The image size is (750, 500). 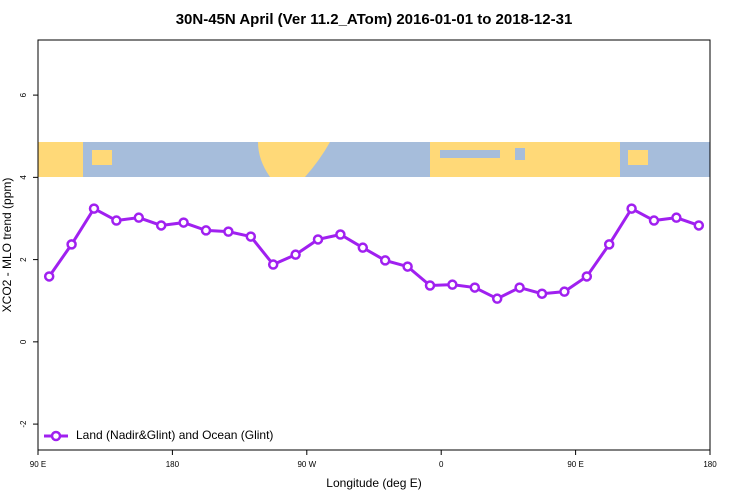 What do you see at coordinates (441, 464) in the screenshot?
I see `x-tick-label: 0` at bounding box center [441, 464].